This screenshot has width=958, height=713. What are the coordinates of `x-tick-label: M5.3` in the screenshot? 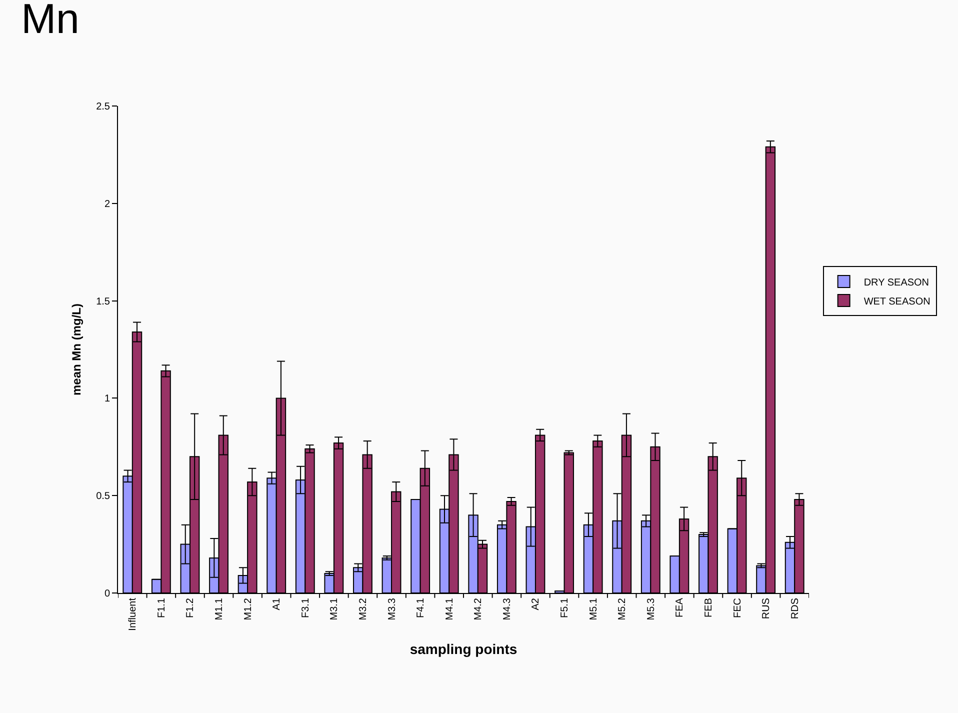 It's located at (651, 609).